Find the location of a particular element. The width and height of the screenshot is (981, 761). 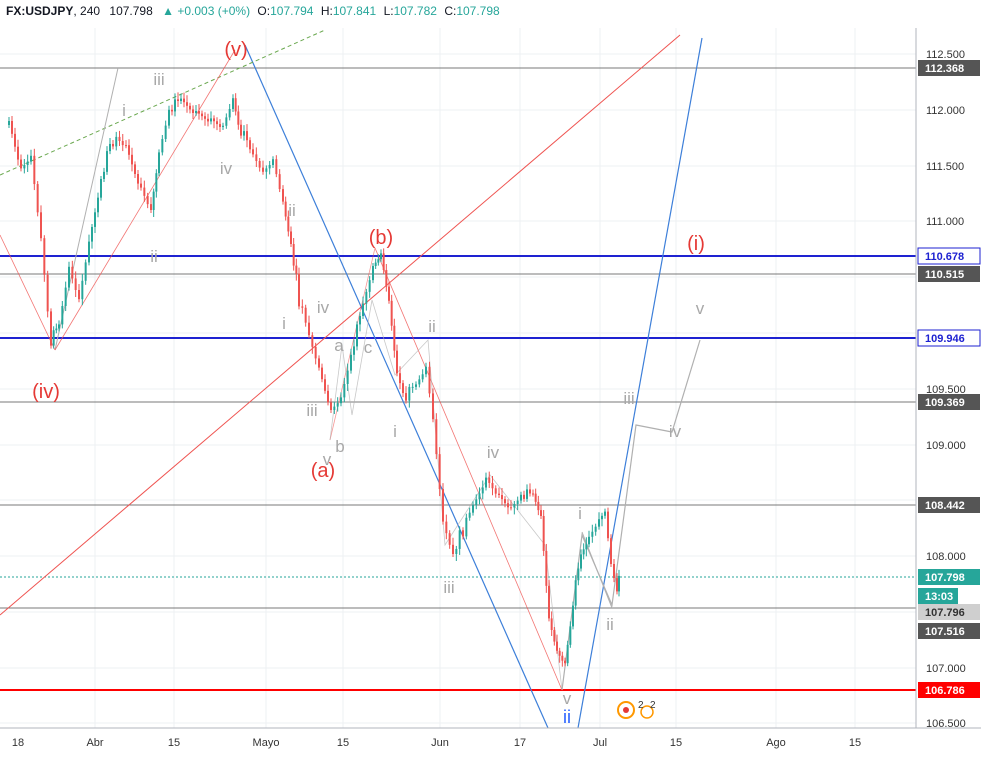

price-tick-label: 112.500 is located at coordinates (945, 55).